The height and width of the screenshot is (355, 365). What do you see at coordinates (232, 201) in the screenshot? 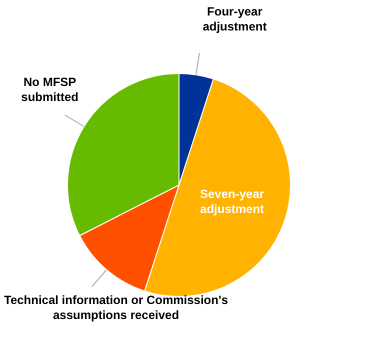
I see `slice-label: Seven-year adjustment` at bounding box center [232, 201].